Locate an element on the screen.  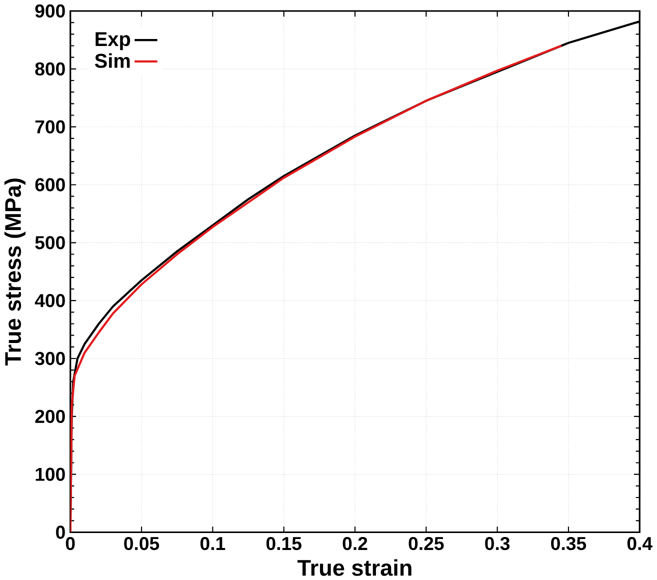
legend-label: Exp is located at coordinates (113, 41).